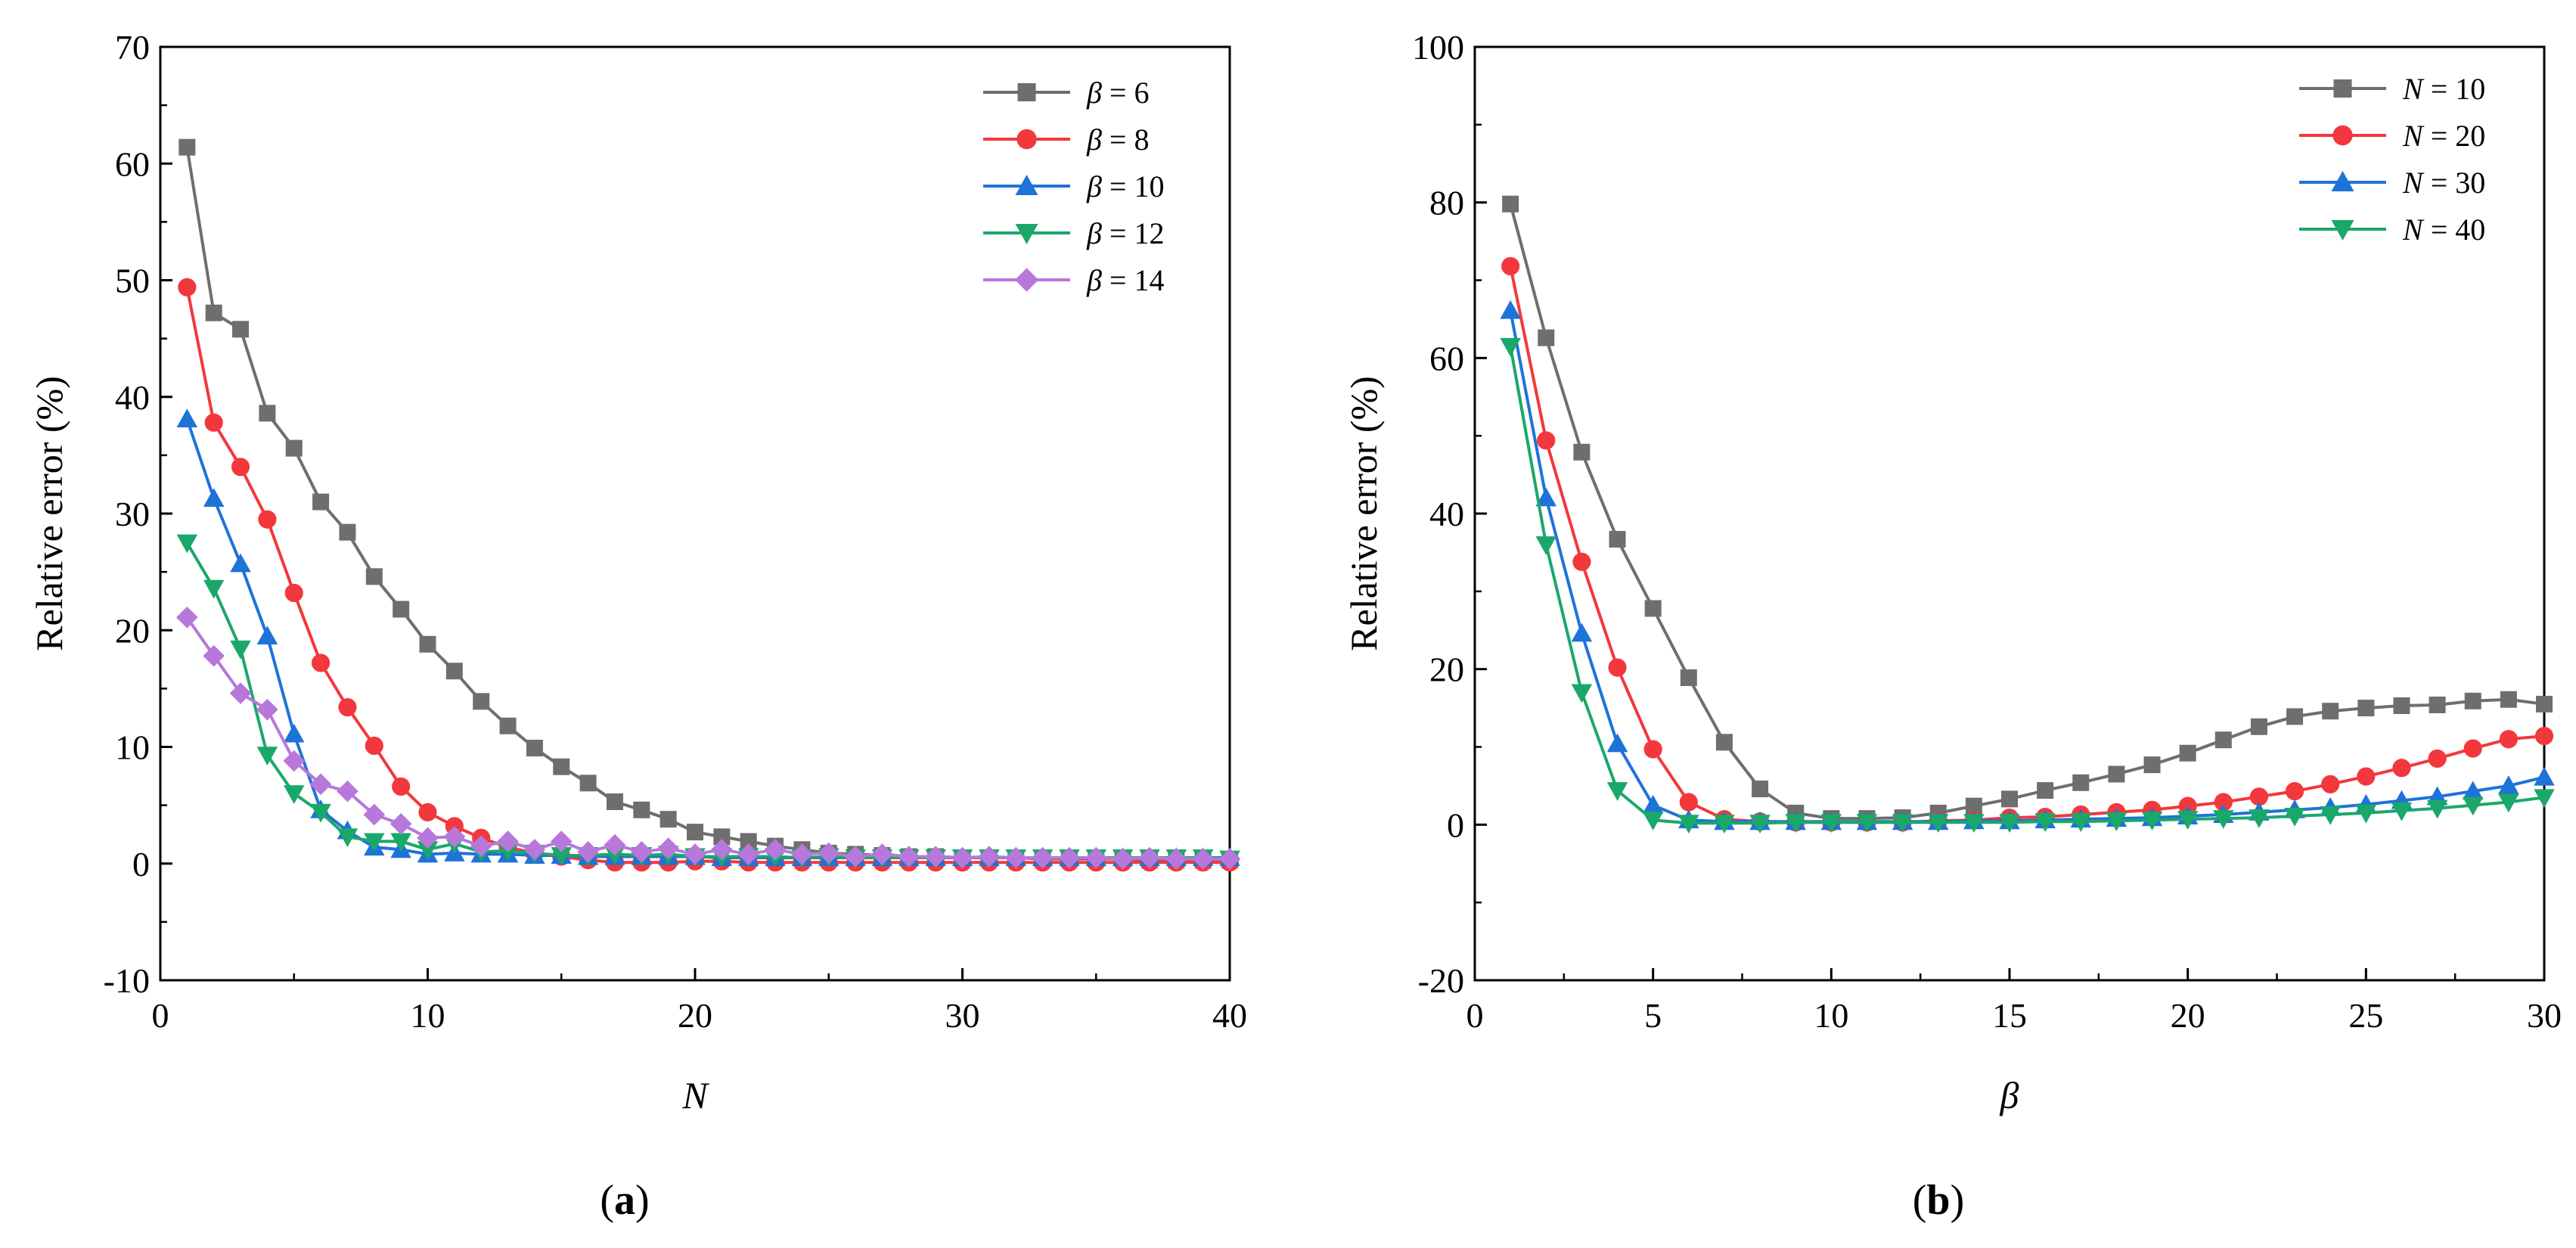 This screenshot has width=2576, height=1248. What do you see at coordinates (624, 1200) in the screenshot?
I see `panel-label: (a)` at bounding box center [624, 1200].